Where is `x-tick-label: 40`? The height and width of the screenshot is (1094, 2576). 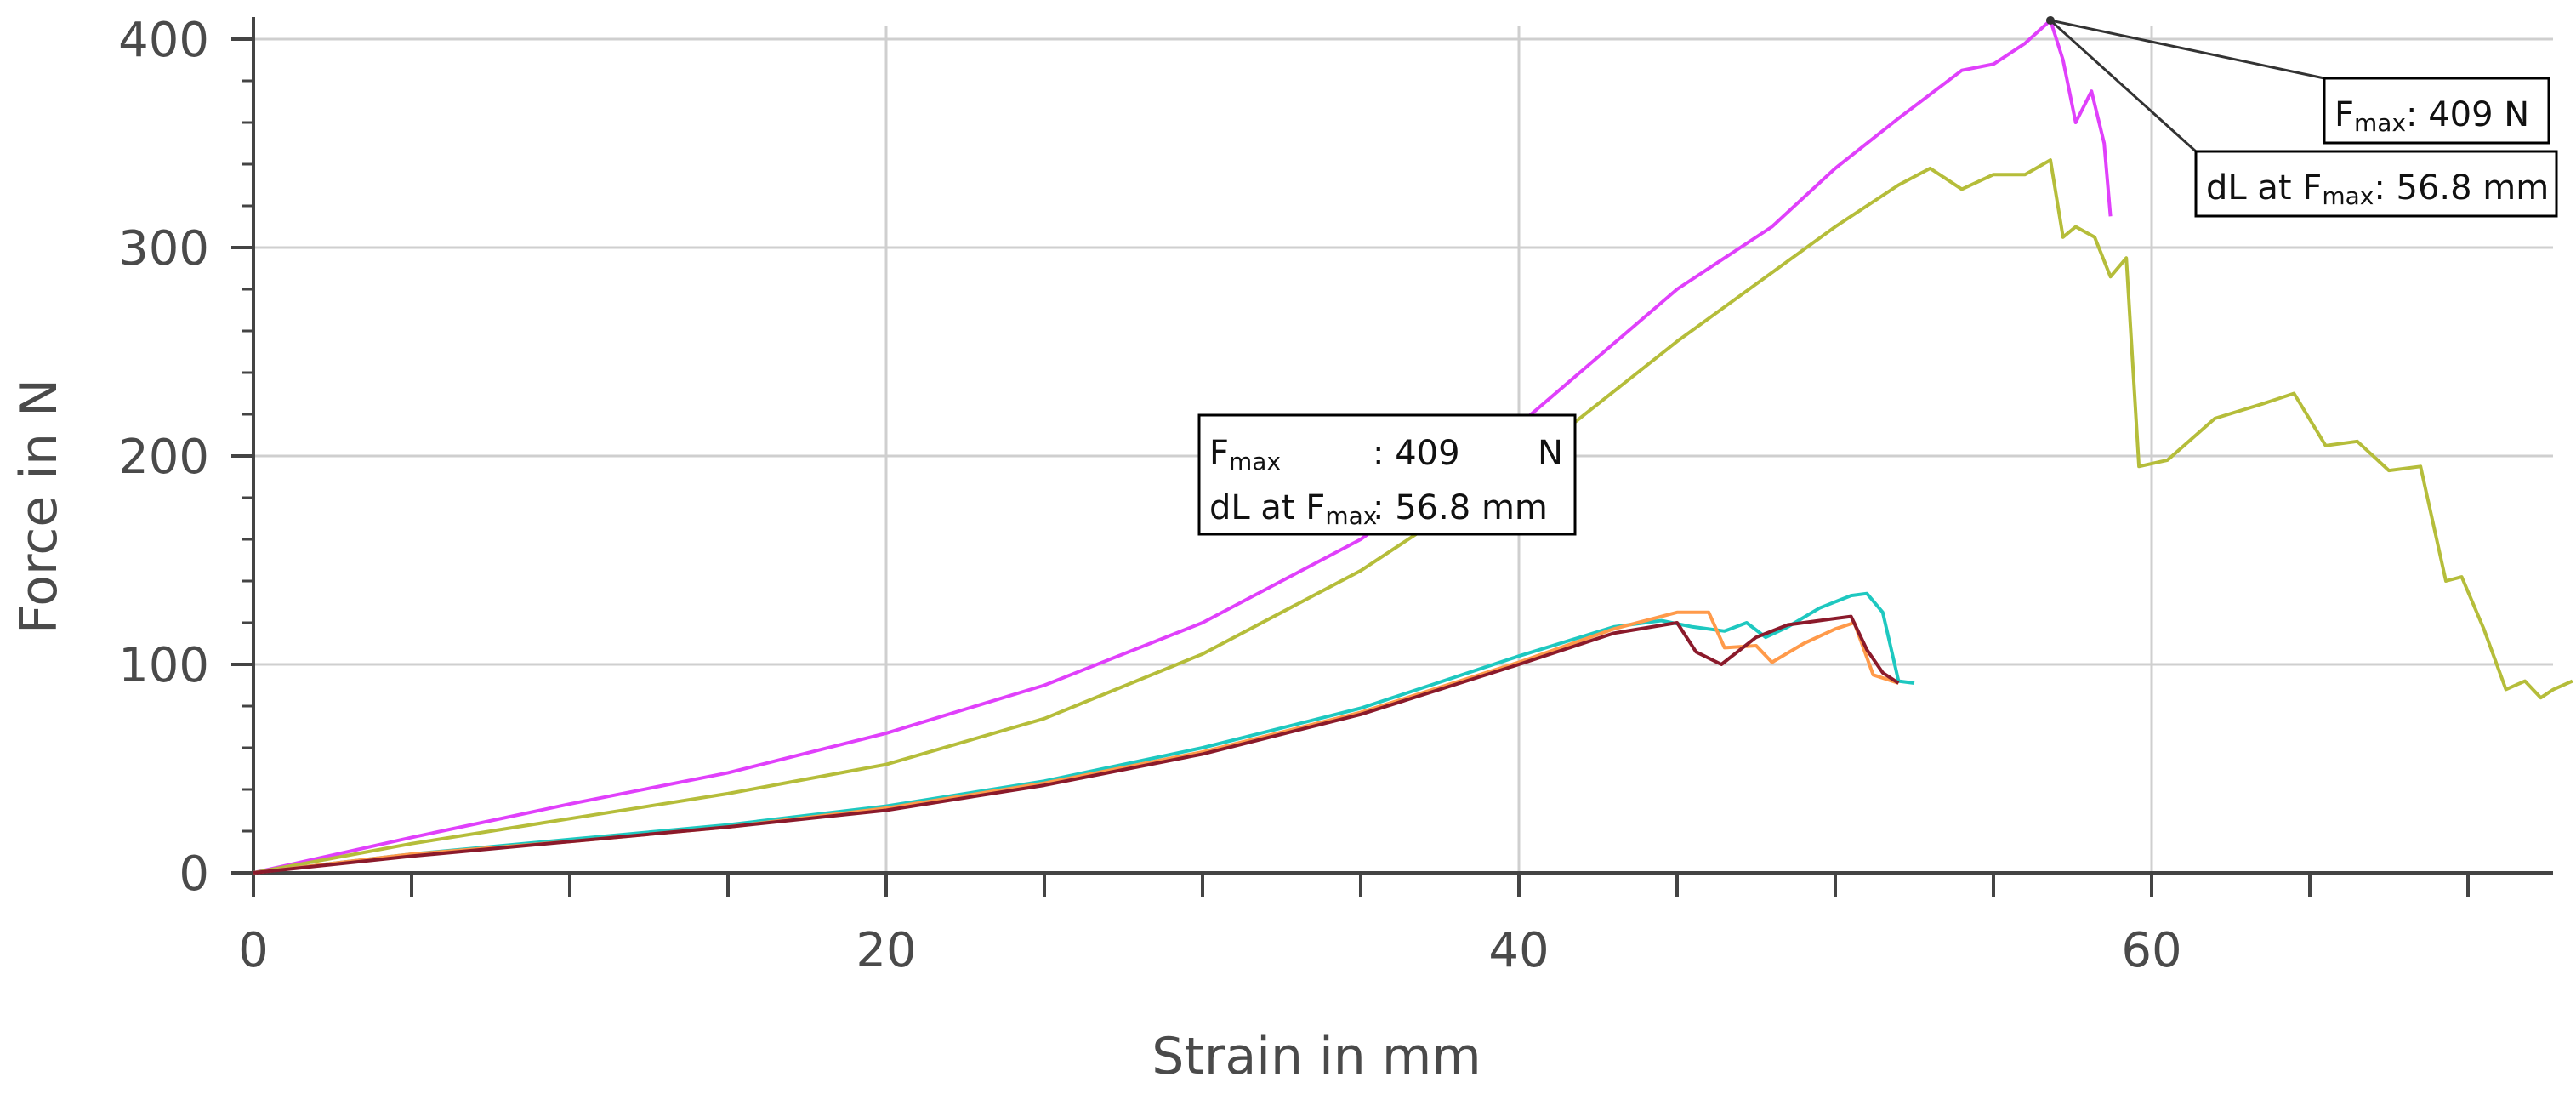 x-tick-label: 40 is located at coordinates (1518, 951).